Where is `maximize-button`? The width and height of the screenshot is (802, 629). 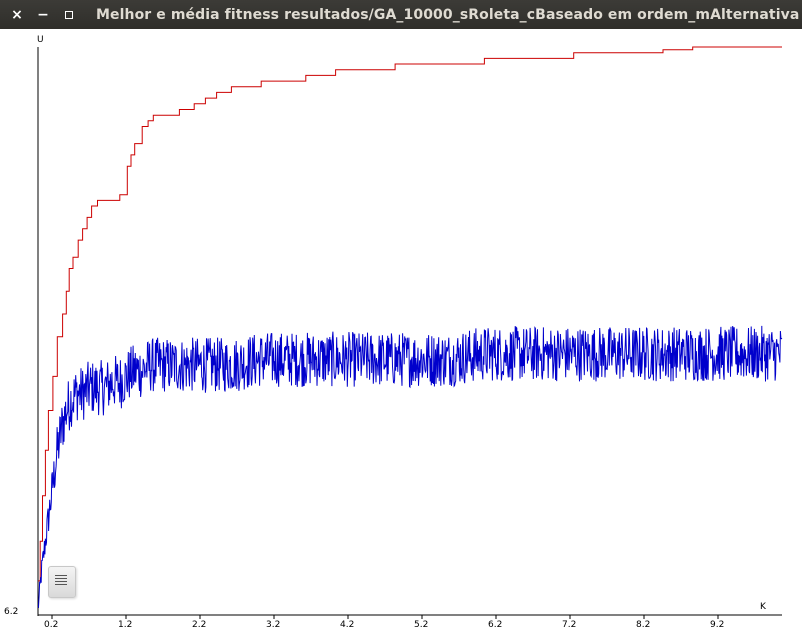
maximize-button is located at coordinates (69, 15).